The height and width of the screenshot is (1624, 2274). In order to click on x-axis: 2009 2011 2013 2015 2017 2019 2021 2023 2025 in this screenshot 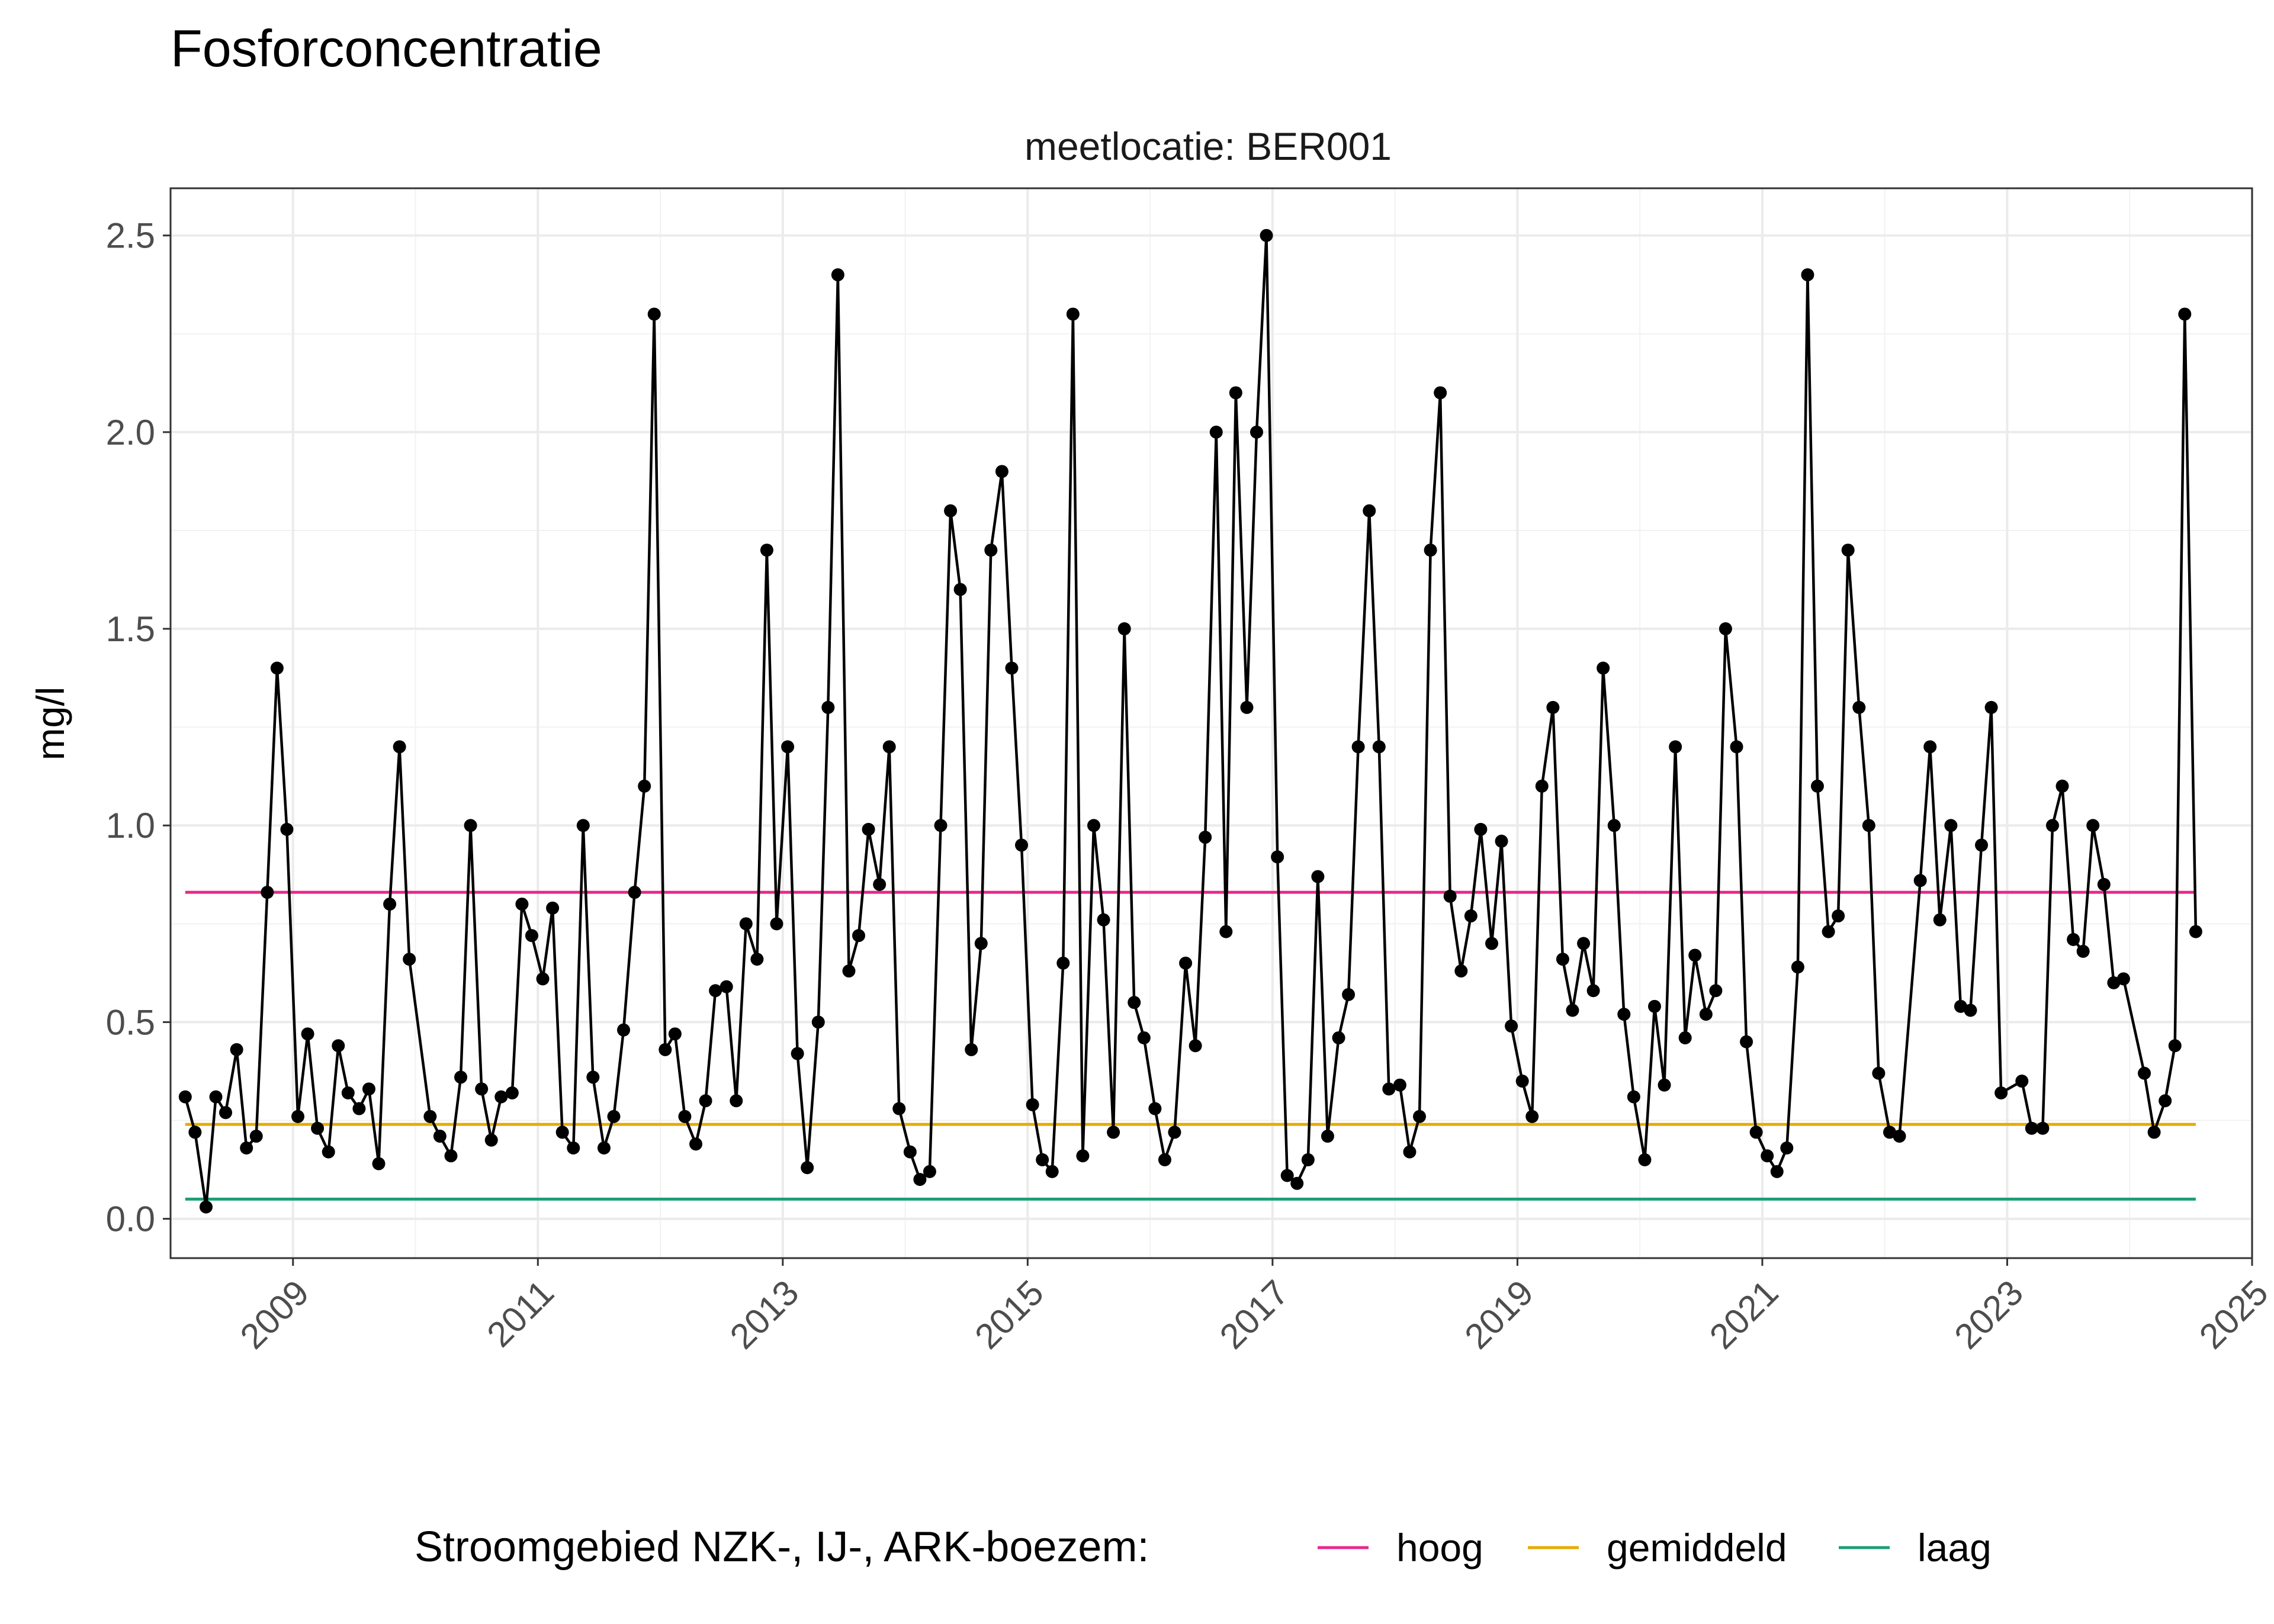, I will do `click(1253, 1307)`.